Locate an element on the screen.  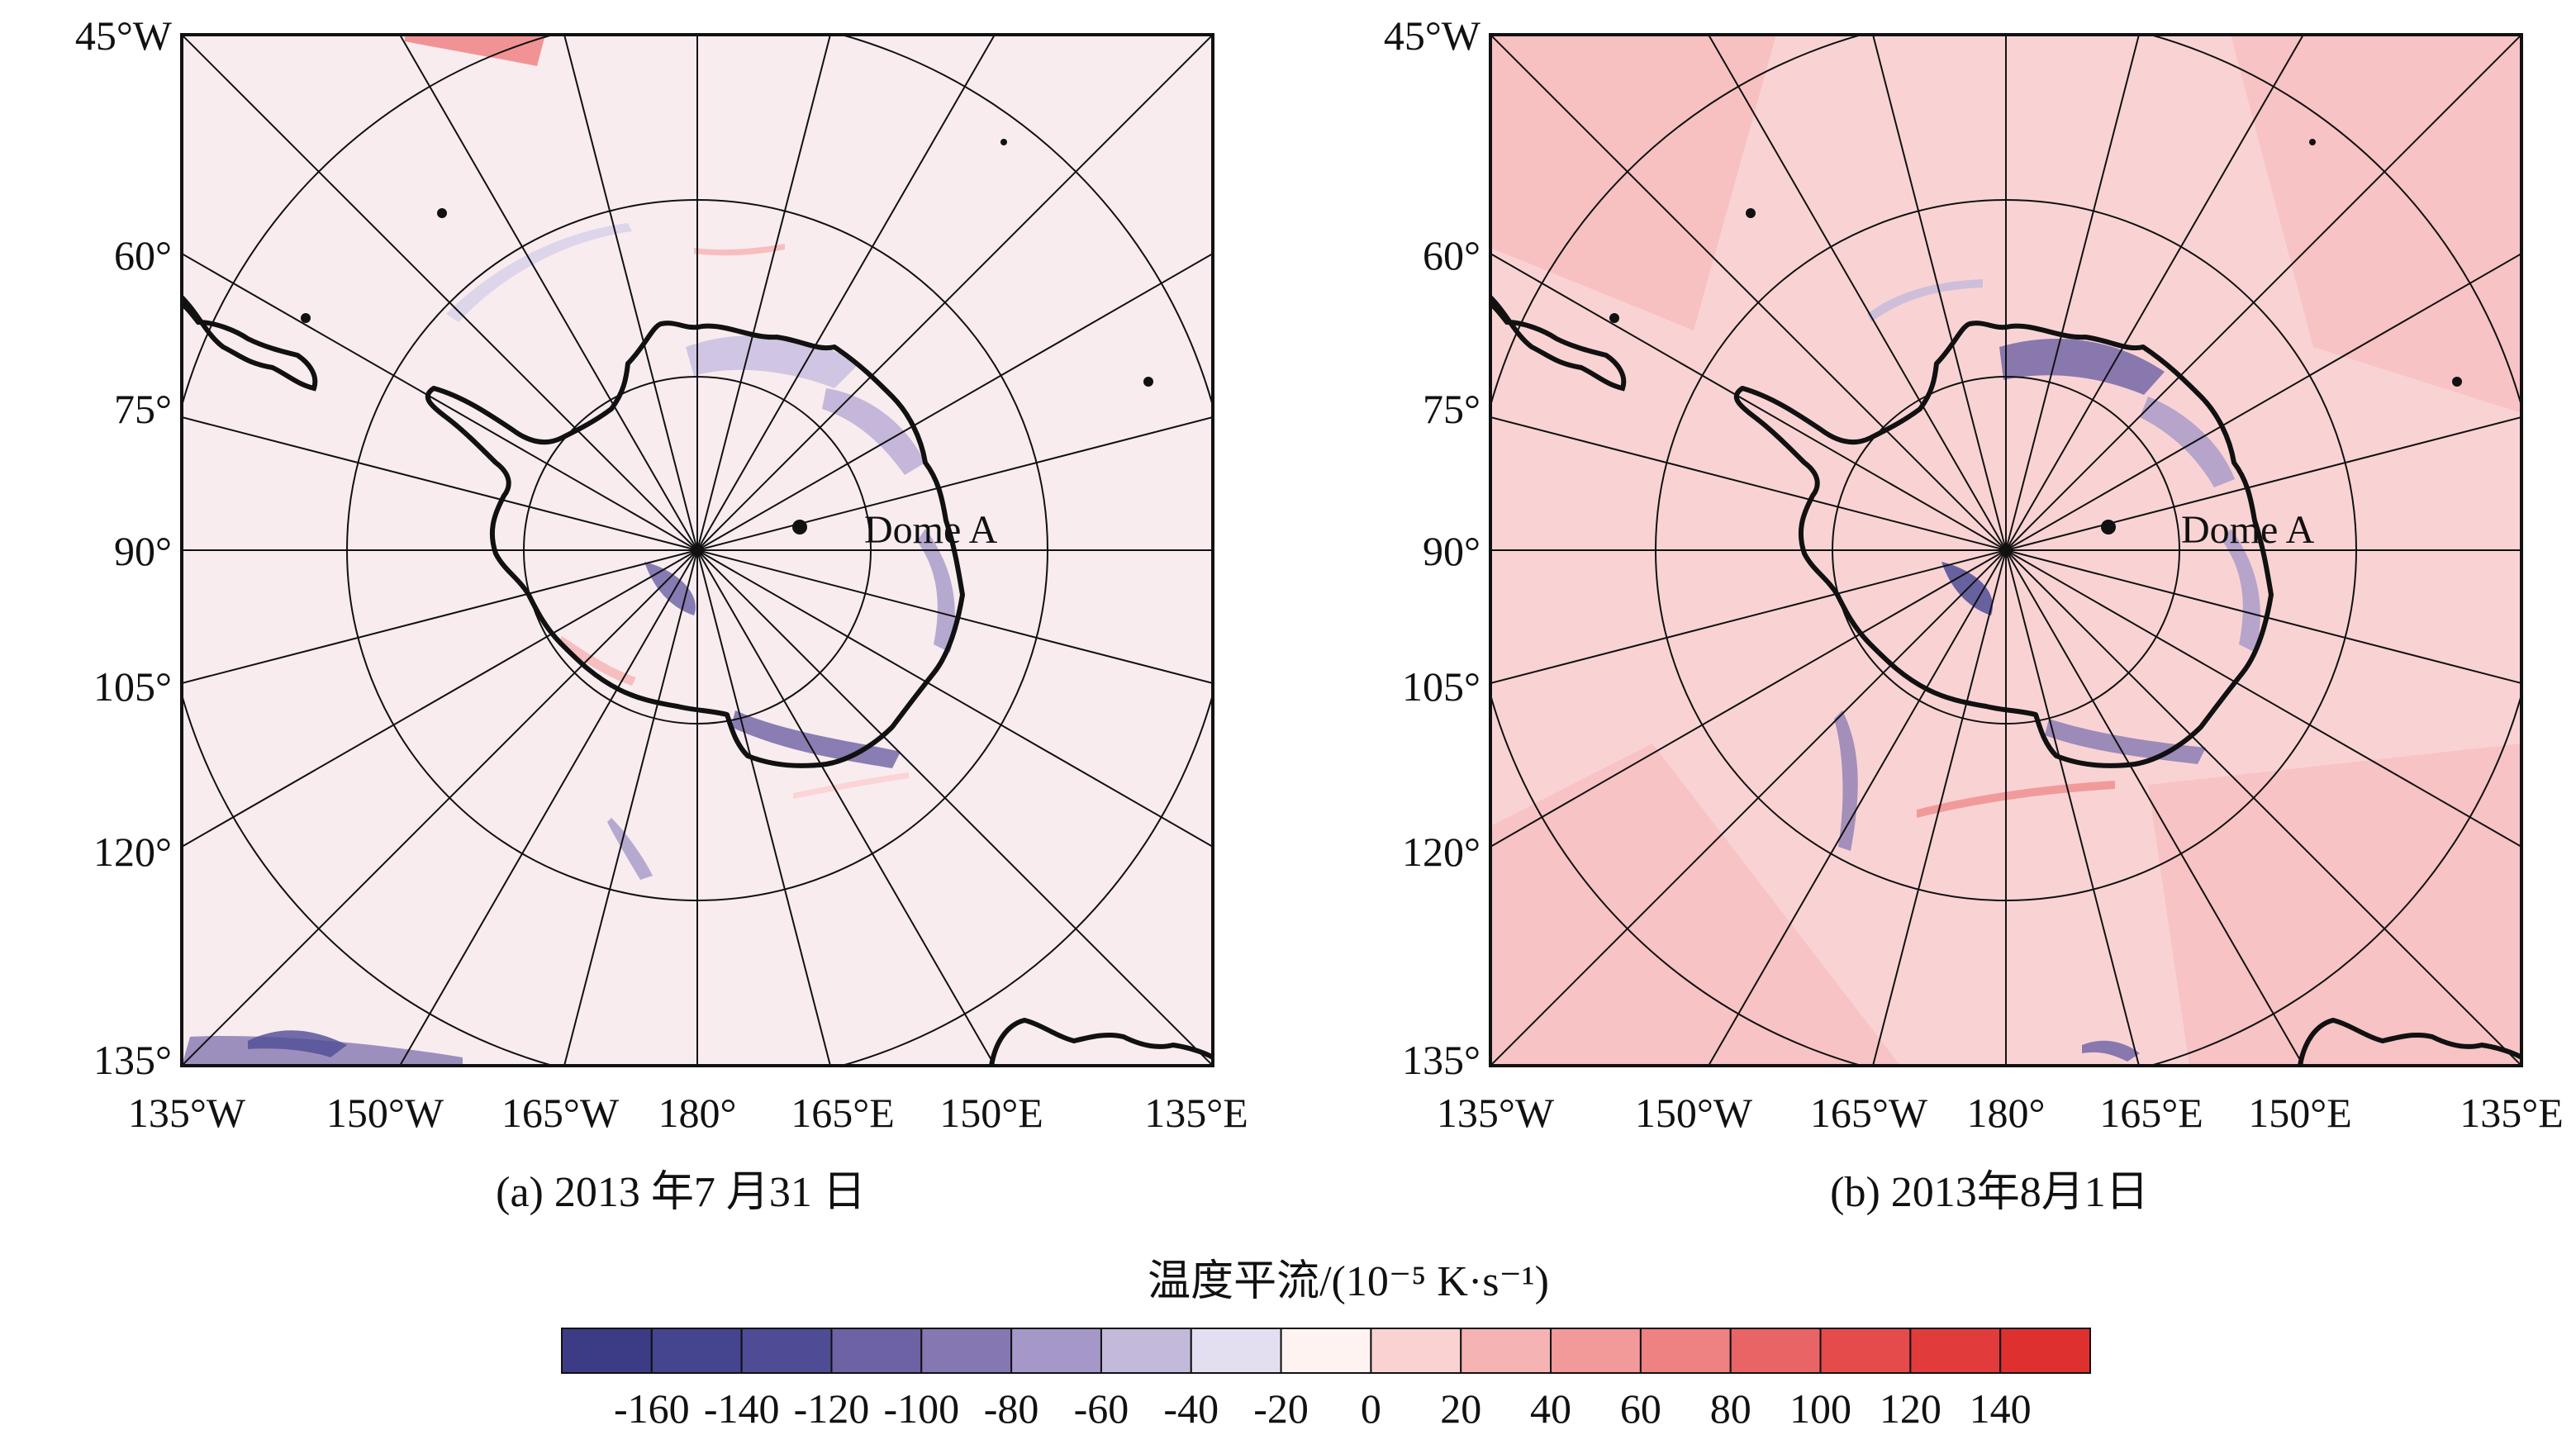
map-a-left-labels: 45°W 60° 75° 90° 105° 120° 135° is located at coordinates (124, 547).